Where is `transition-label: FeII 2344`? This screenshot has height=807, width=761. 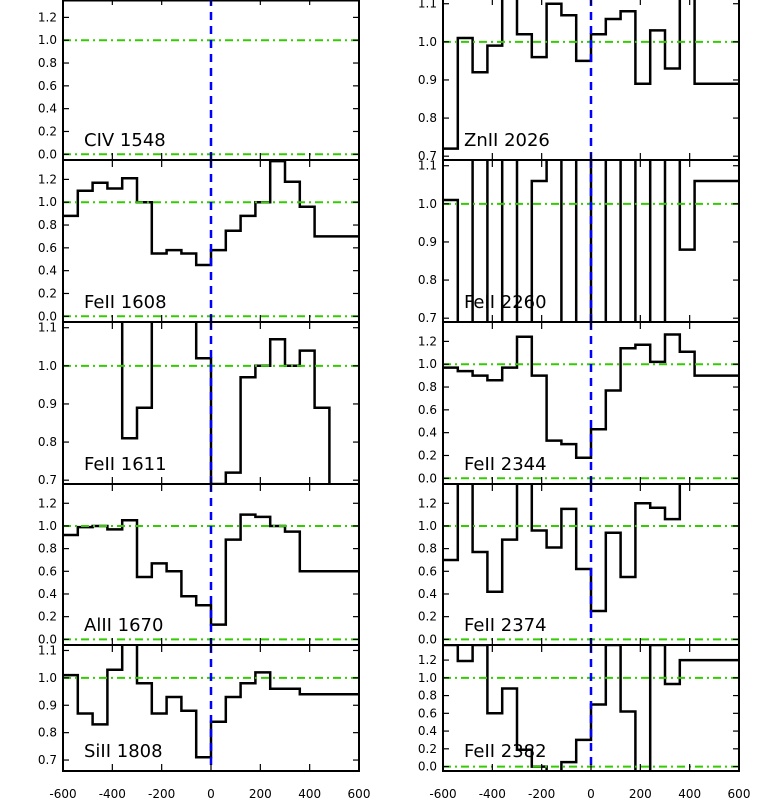
transition-label: FeII 2344 is located at coordinates (505, 464).